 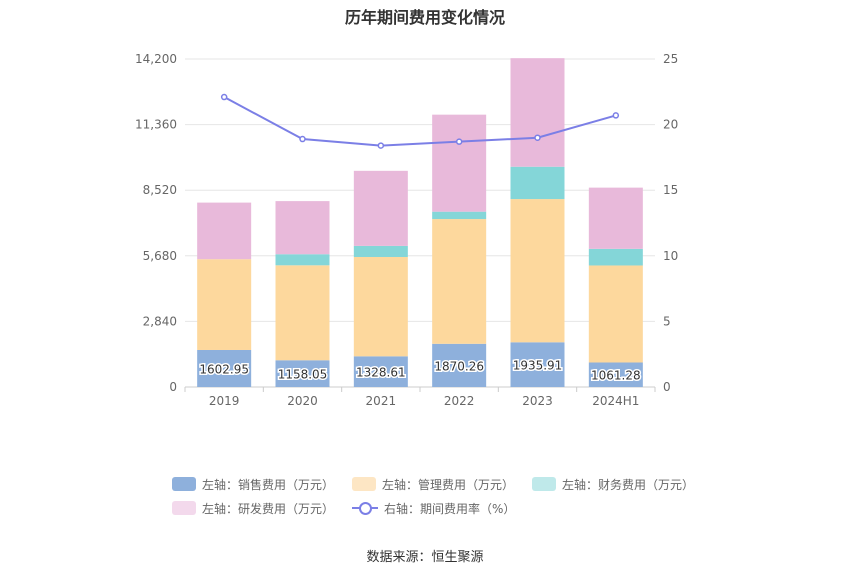 I want to click on x-tick-label: 2023, so click(x=537, y=401).